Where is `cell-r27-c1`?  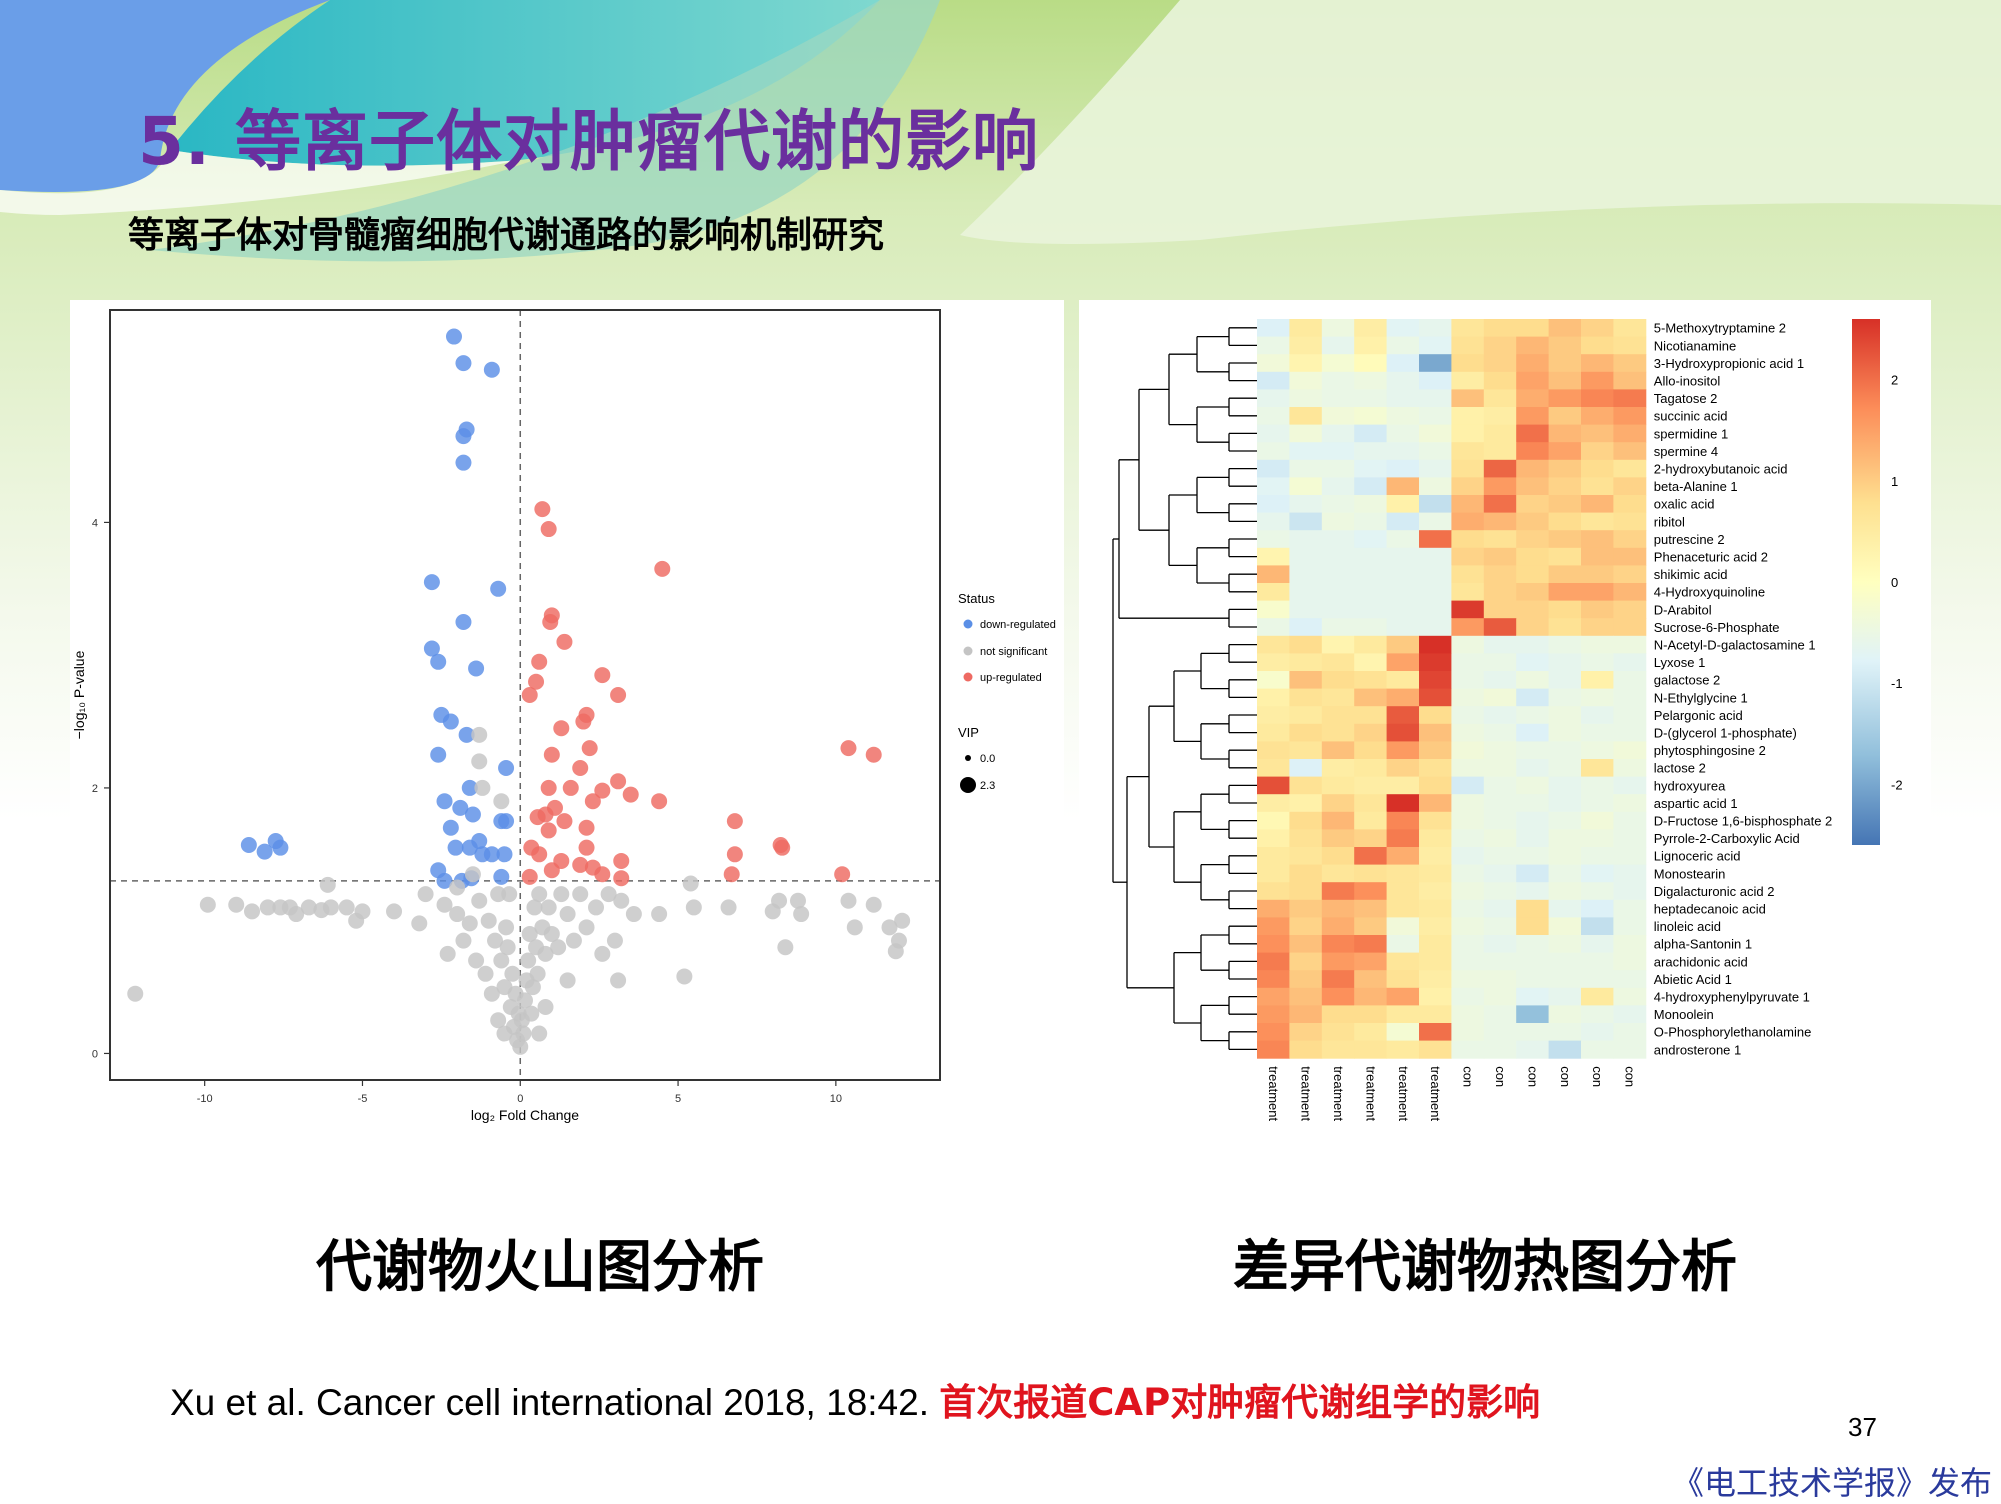 cell-r27-c1 is located at coordinates (1306, 803).